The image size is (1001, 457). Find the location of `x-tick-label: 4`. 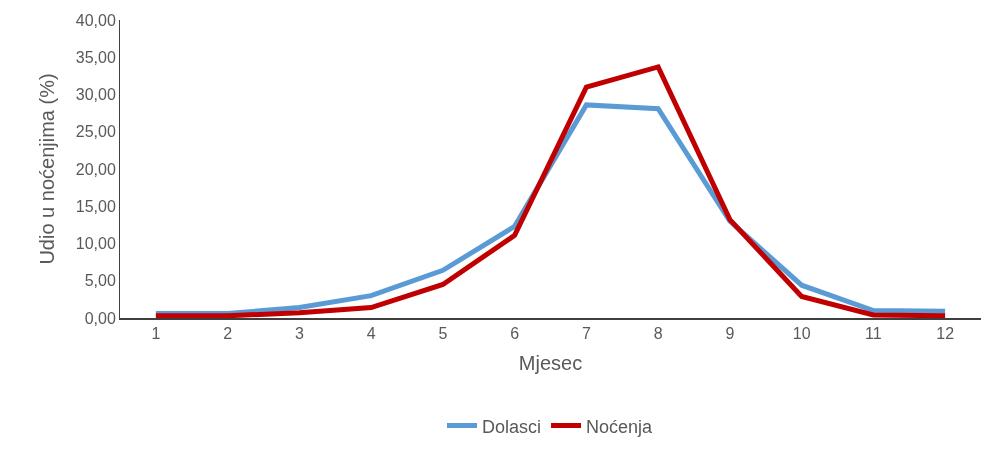

x-tick-label: 4 is located at coordinates (371, 334).